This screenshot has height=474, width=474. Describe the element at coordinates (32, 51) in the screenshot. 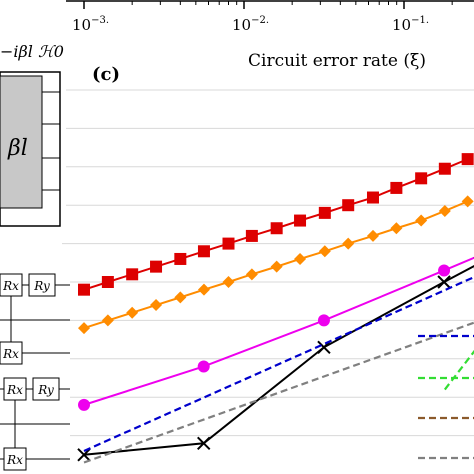

I see `hamiltonian-header: −iβl ℋ0` at that location.